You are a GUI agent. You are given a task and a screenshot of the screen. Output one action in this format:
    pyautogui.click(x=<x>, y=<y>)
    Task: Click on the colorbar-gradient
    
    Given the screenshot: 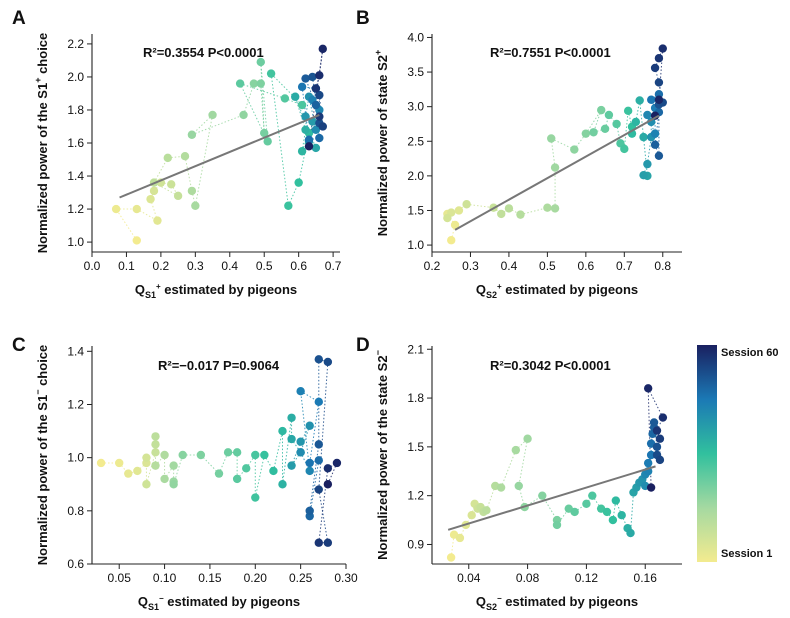 What is the action you would take?
    pyautogui.click(x=707, y=453)
    